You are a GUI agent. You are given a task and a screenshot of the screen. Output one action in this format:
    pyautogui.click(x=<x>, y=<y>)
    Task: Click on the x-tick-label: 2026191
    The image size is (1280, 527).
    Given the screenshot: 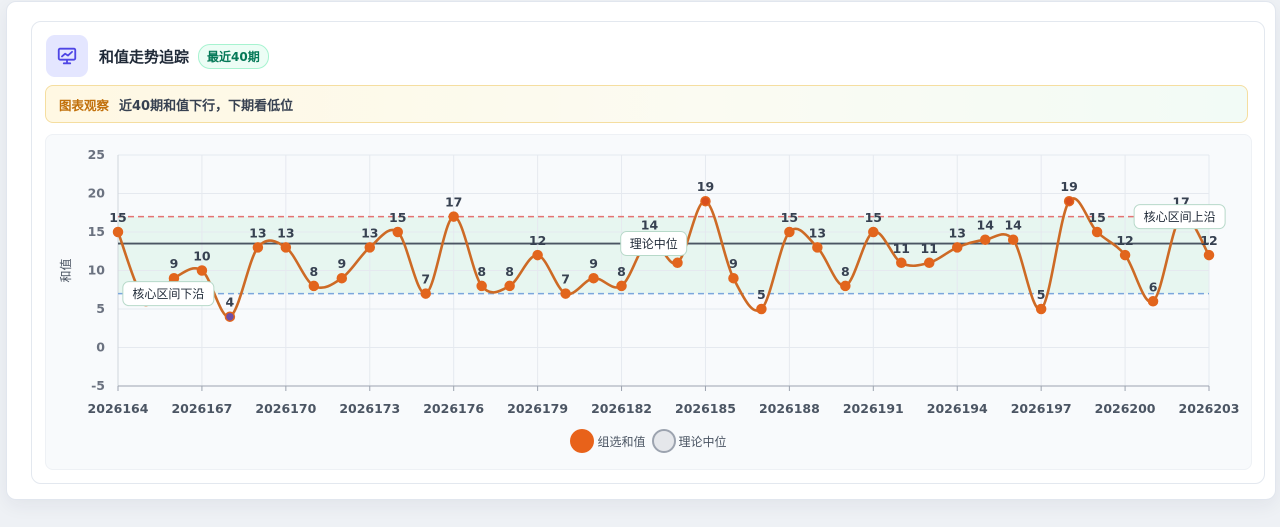 What is the action you would take?
    pyautogui.click(x=873, y=408)
    